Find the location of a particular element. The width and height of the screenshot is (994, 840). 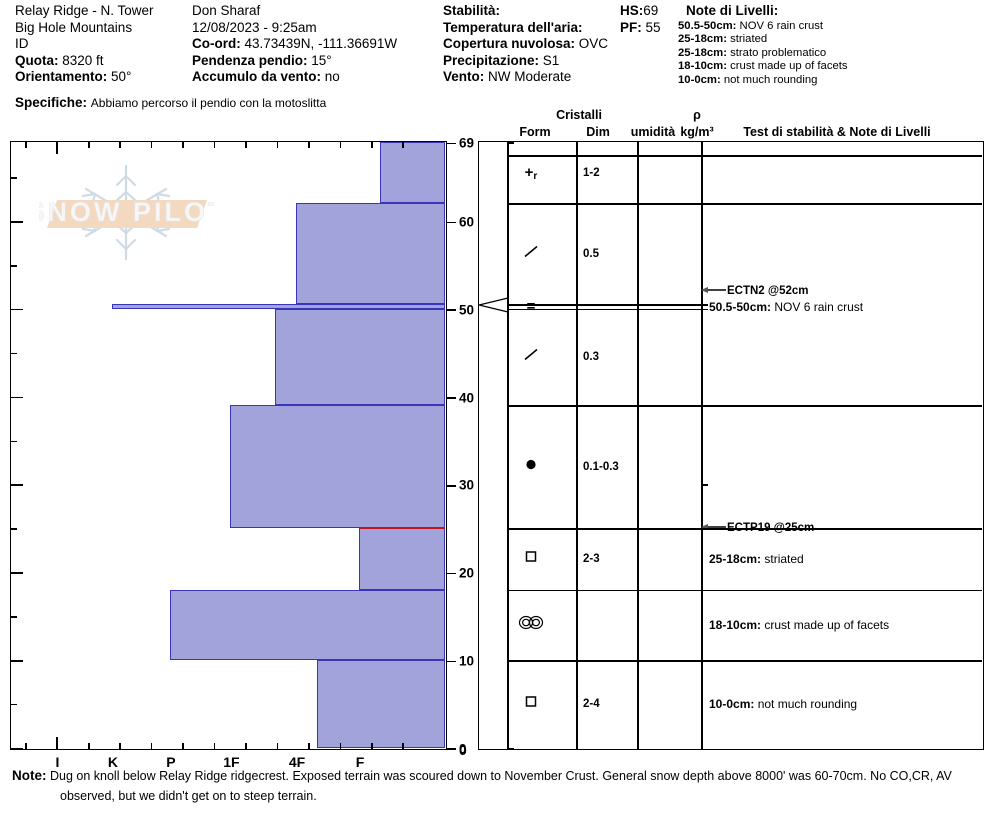

arrow-left-icon is located at coordinates (713, 290).